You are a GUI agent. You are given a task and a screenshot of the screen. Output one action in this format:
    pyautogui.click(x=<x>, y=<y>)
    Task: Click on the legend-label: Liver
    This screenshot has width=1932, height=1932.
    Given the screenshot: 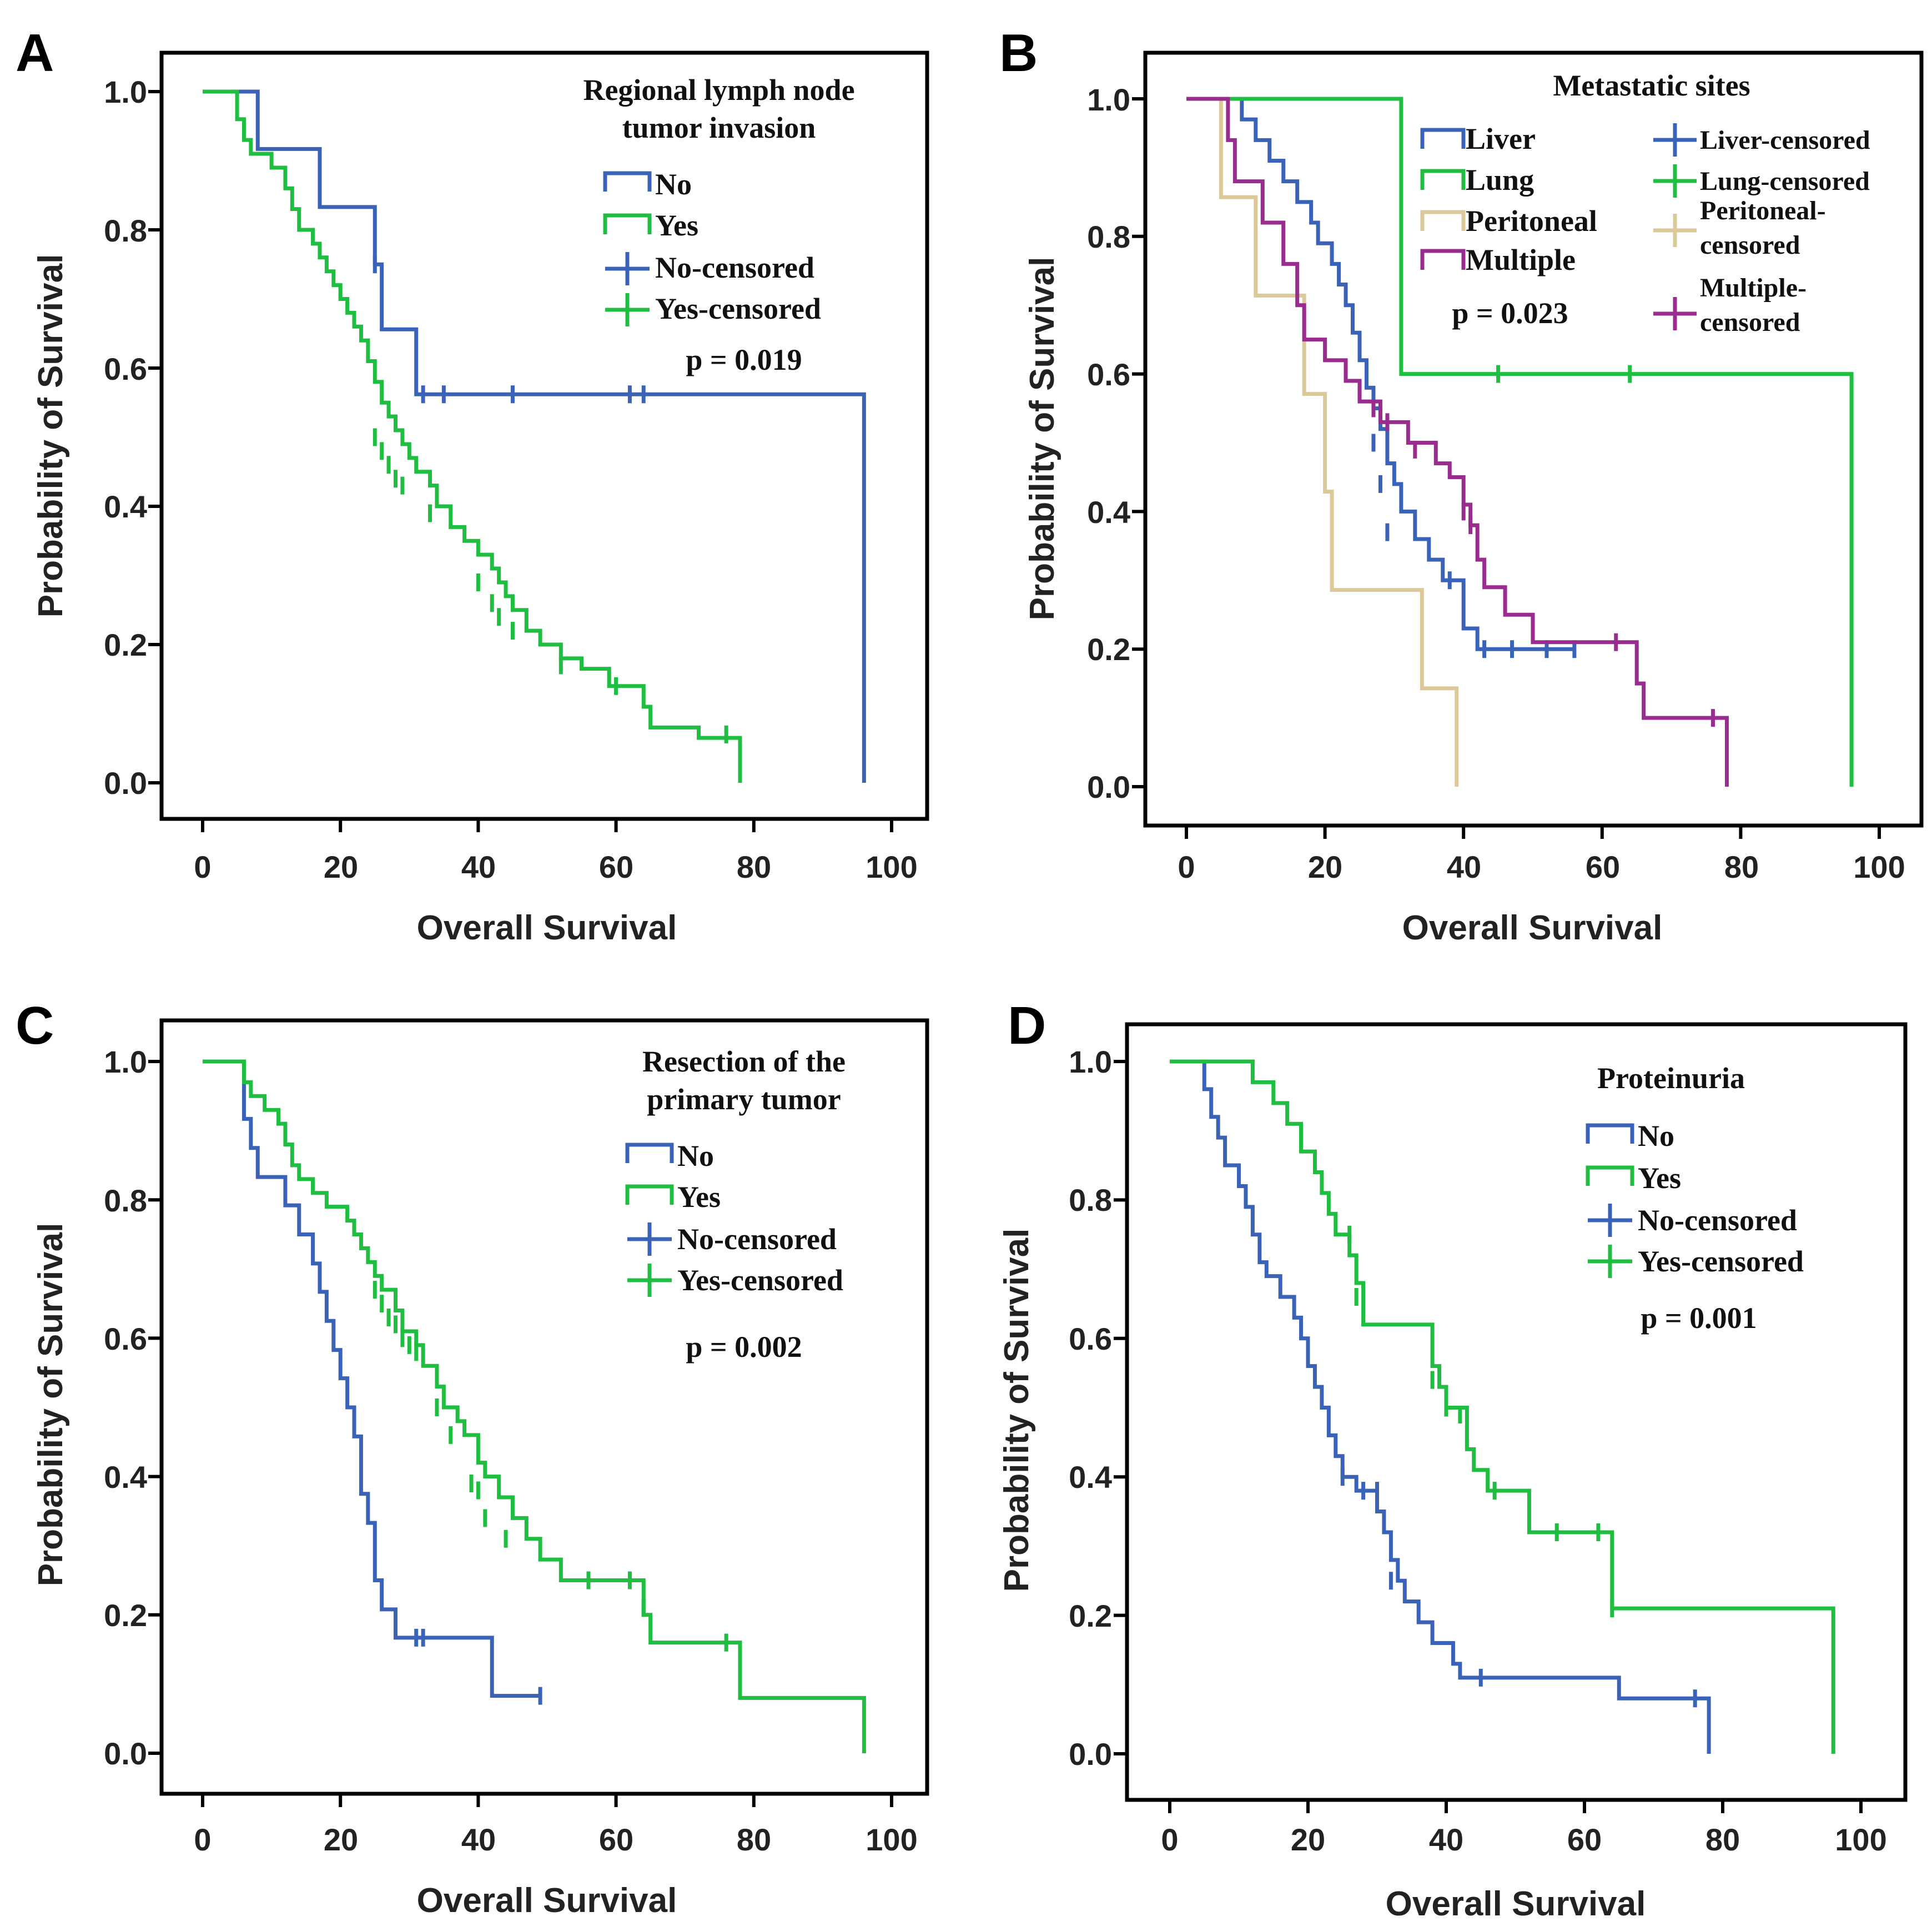 What is the action you would take?
    pyautogui.click(x=1501, y=138)
    